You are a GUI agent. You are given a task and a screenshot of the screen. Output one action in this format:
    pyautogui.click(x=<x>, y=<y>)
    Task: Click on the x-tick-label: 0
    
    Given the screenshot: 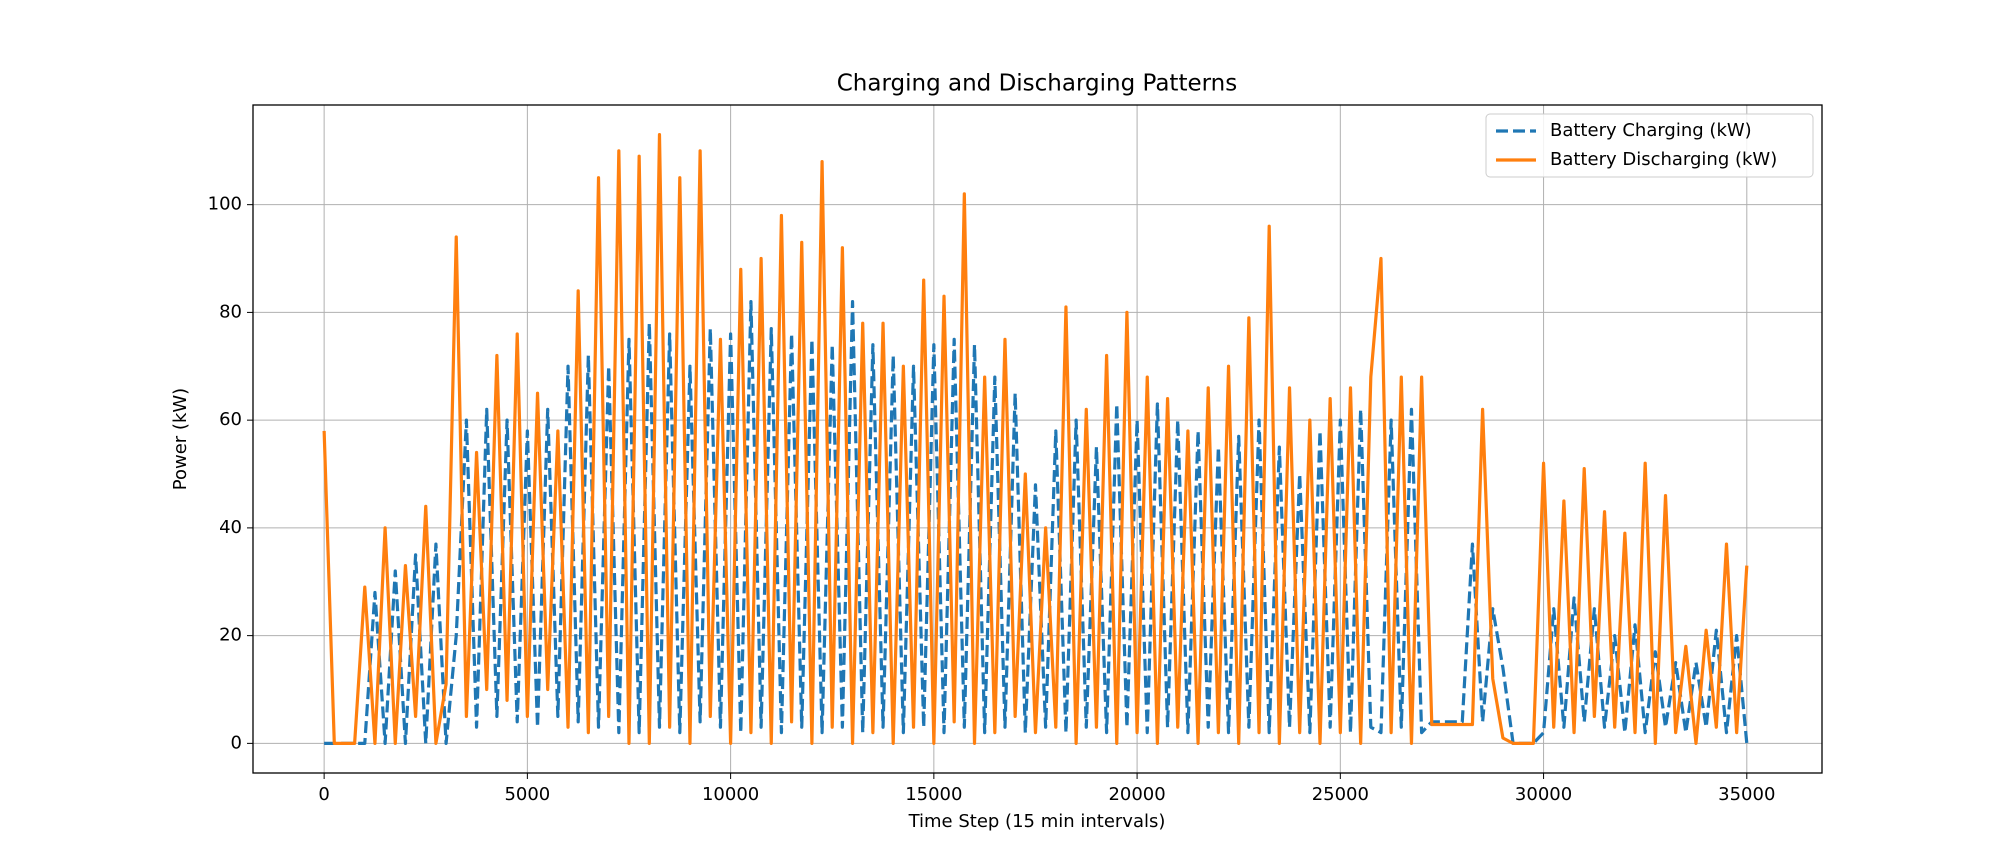 What is the action you would take?
    pyautogui.click(x=323, y=794)
    